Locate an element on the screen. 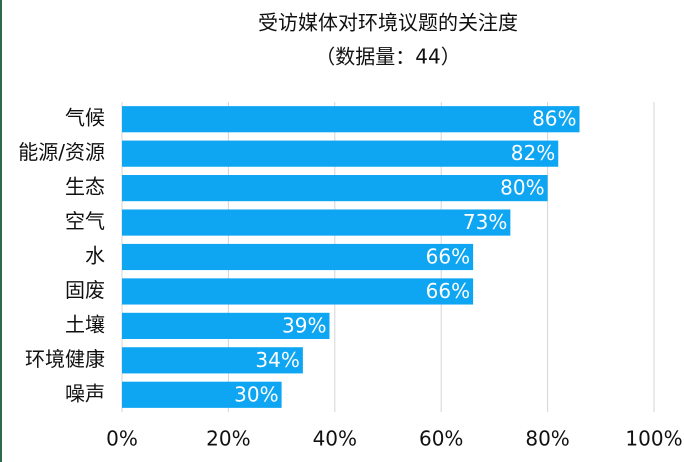  value-label: 30% is located at coordinates (256, 394).